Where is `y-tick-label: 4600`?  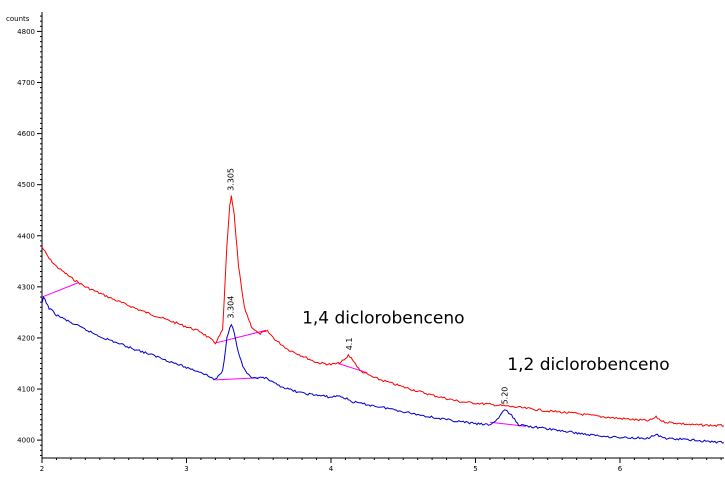
y-tick-label: 4600 is located at coordinates (26, 134).